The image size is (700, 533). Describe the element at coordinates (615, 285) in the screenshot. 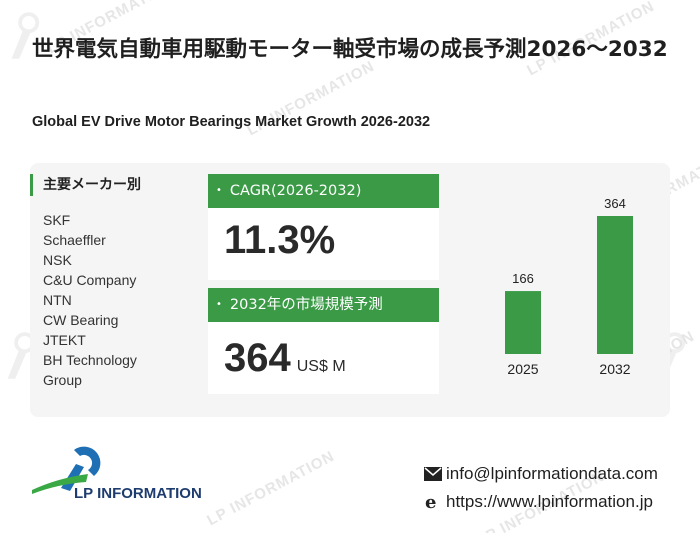

I see `bar-2032` at that location.